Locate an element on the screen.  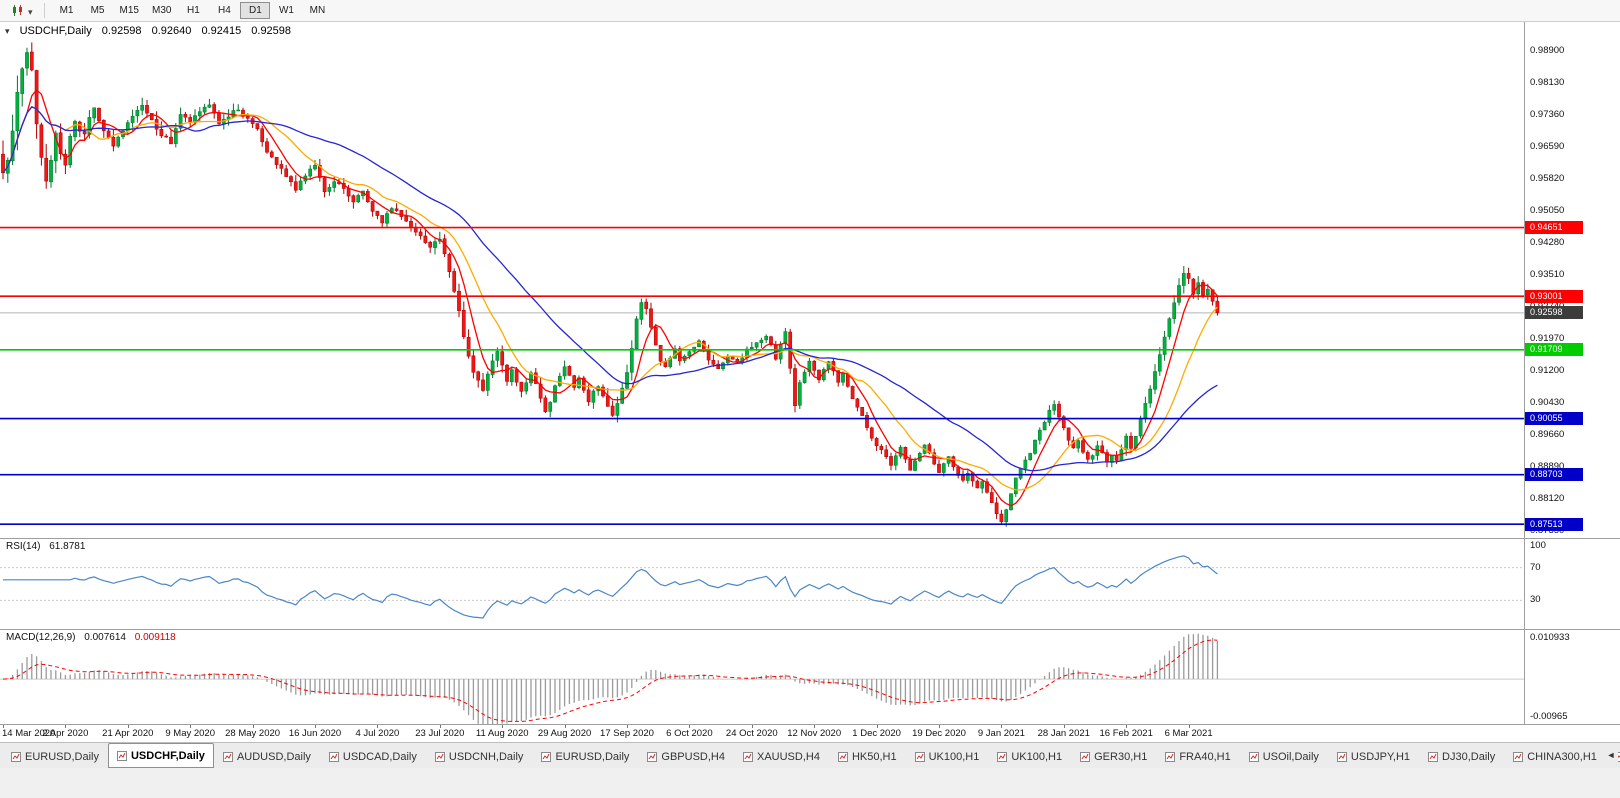
macd-main-value: 0.007614 is located at coordinates (105, 637).